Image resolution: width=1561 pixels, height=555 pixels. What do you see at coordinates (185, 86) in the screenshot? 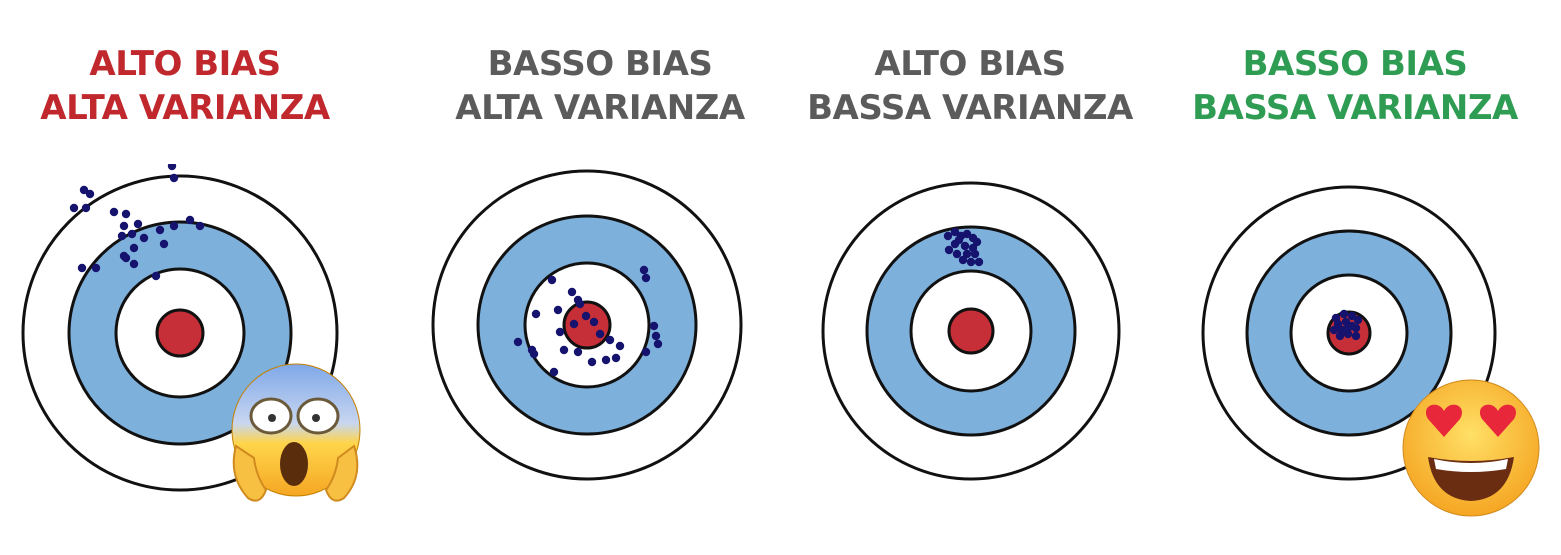
I see `panel-title: ALTO BIAS ALTA VARIANZA` at bounding box center [185, 86].